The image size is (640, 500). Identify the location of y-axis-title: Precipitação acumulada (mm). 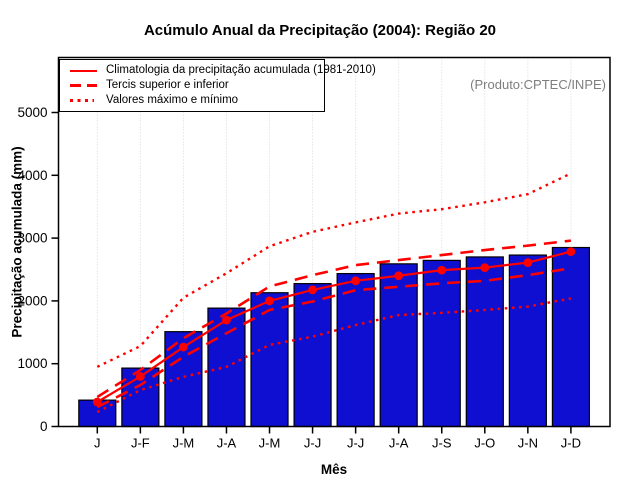
(17, 242).